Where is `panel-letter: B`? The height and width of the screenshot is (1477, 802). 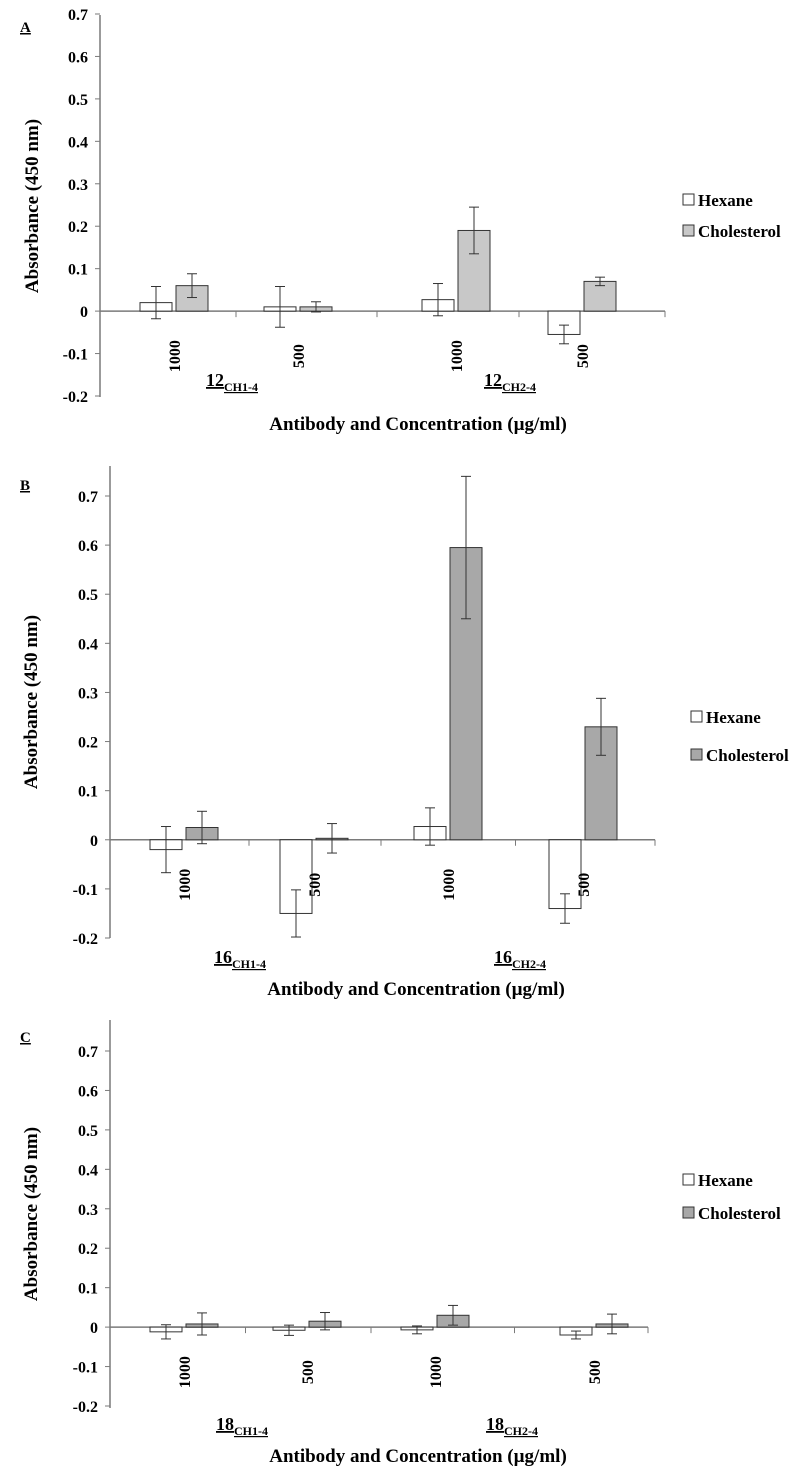 panel-letter: B is located at coordinates (25, 486).